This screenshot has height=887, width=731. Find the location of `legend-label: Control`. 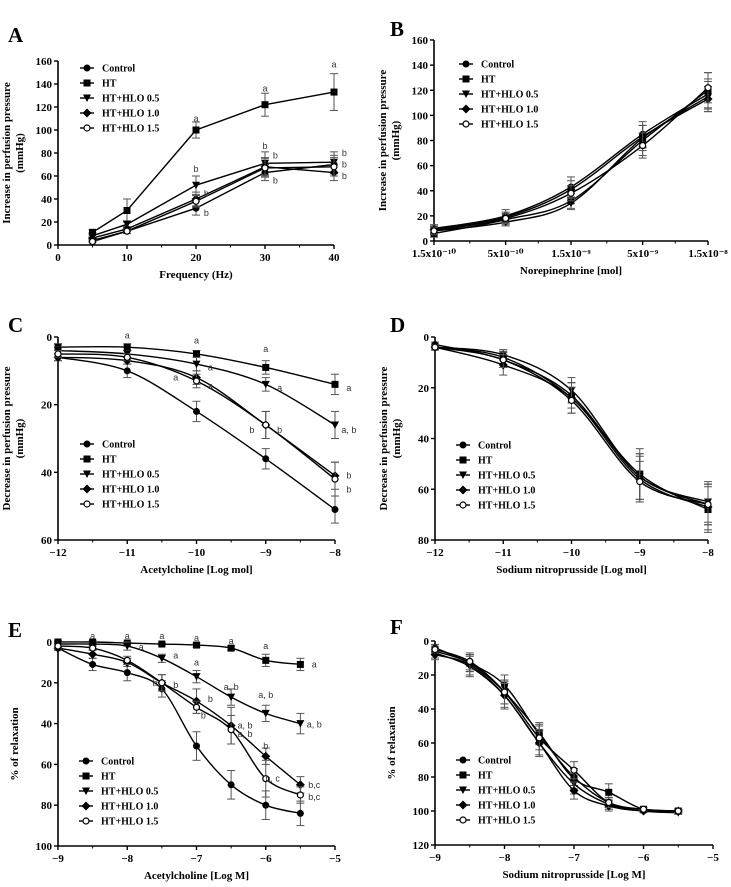

legend-label: Control is located at coordinates (118, 69).